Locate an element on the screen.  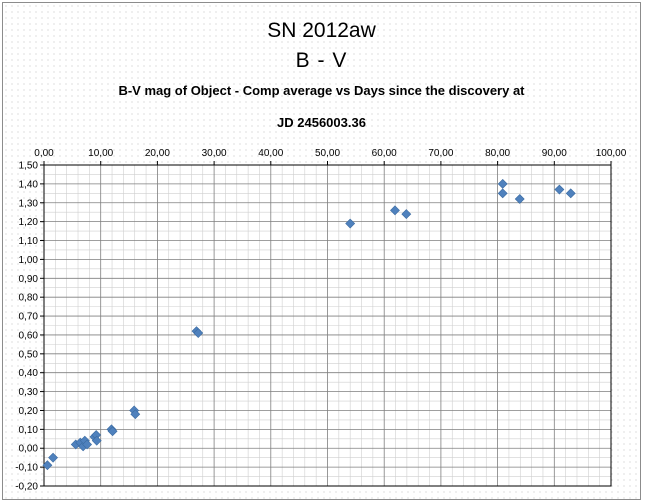
y-tick-label: 1,10 is located at coordinates (29, 241).